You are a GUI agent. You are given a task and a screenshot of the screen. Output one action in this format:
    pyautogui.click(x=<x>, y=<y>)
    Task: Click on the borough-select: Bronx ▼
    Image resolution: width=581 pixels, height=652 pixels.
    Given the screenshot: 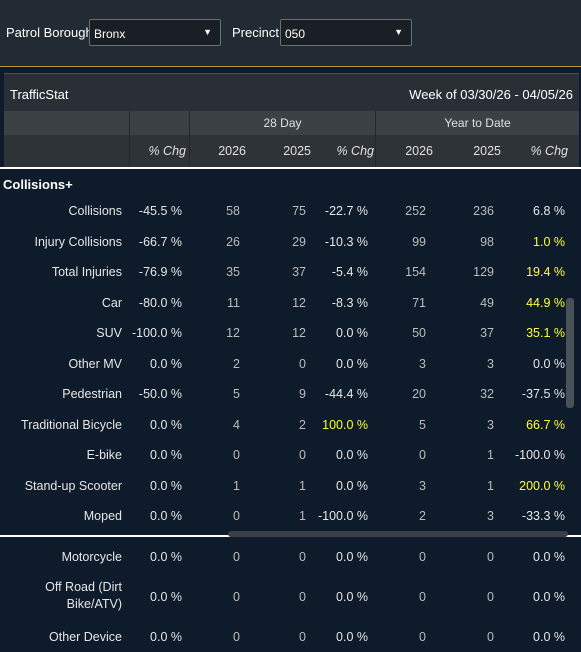 What is the action you would take?
    pyautogui.click(x=155, y=32)
    